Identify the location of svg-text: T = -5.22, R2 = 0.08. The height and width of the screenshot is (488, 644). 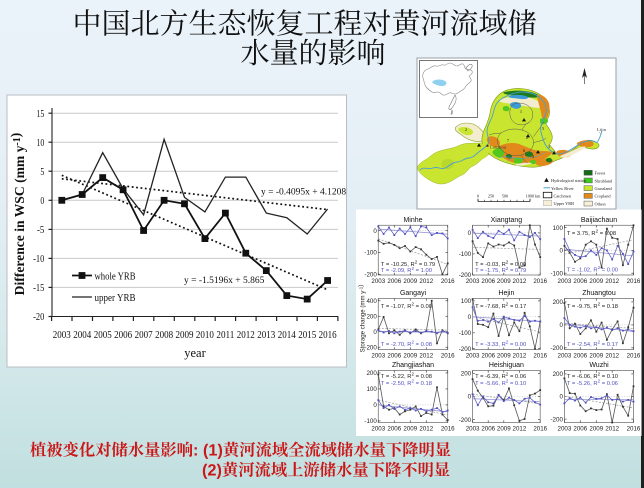
(406, 376).